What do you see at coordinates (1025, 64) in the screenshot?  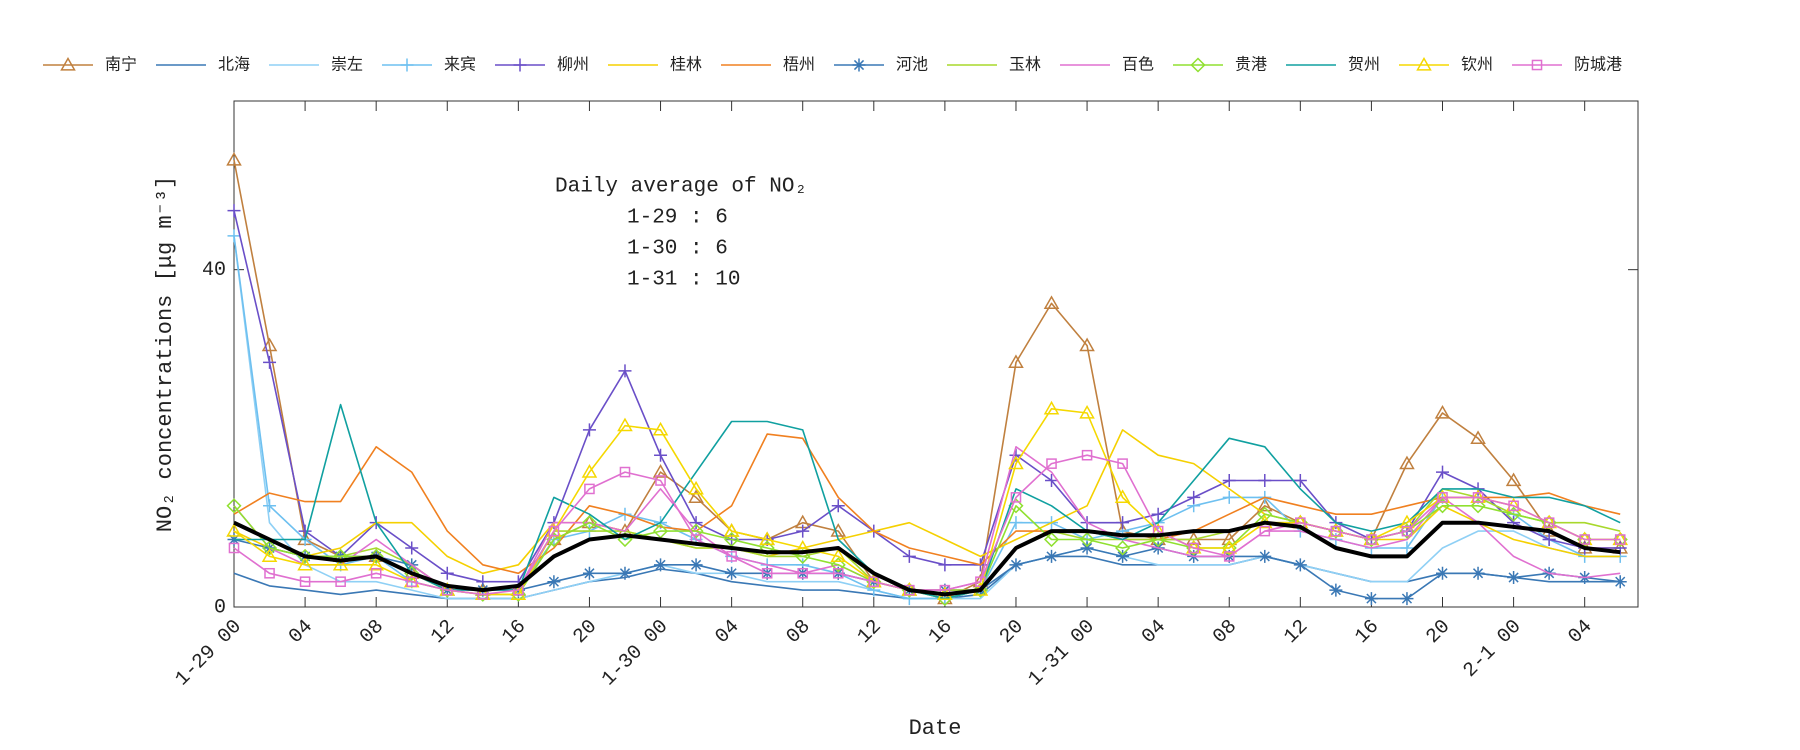 I see `legend-label: 玉林` at bounding box center [1025, 64].